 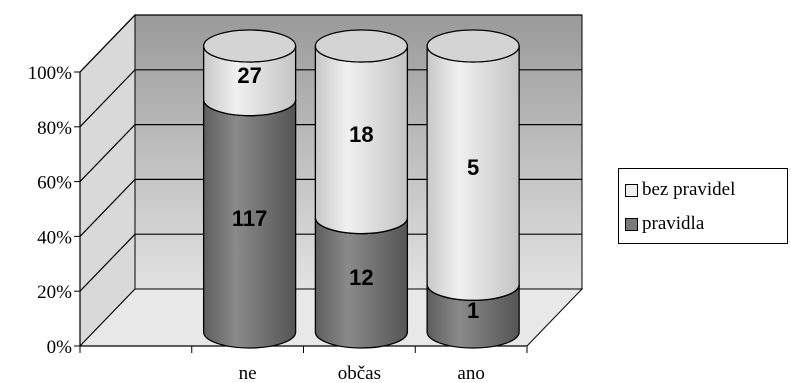 What do you see at coordinates (361, 134) in the screenshot?
I see `data-label-bez-pravidel-1: 18` at bounding box center [361, 134].